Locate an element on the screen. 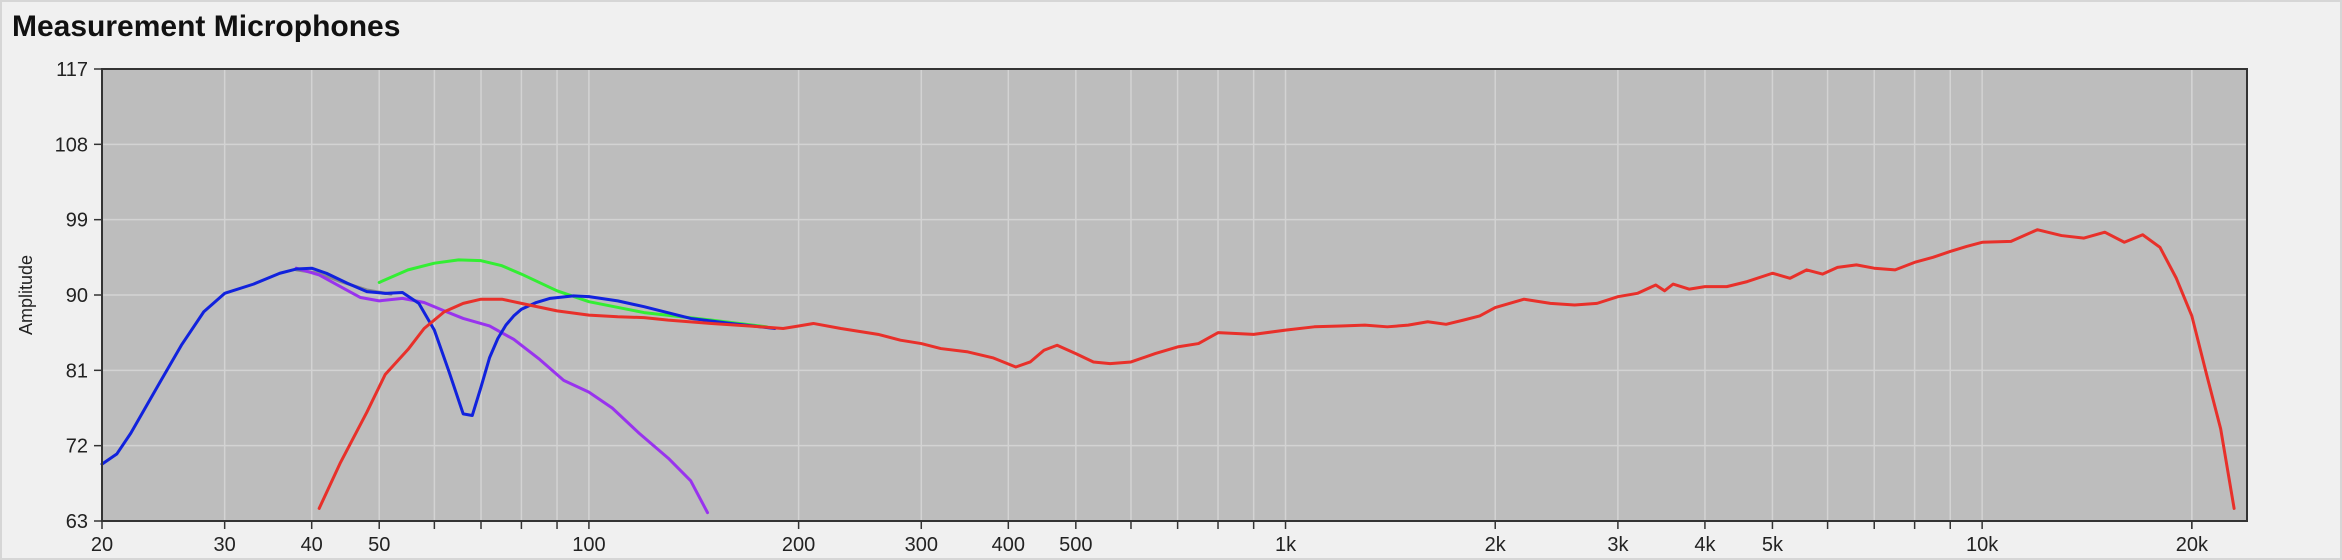  x-tick-label: 40 is located at coordinates (312, 545).